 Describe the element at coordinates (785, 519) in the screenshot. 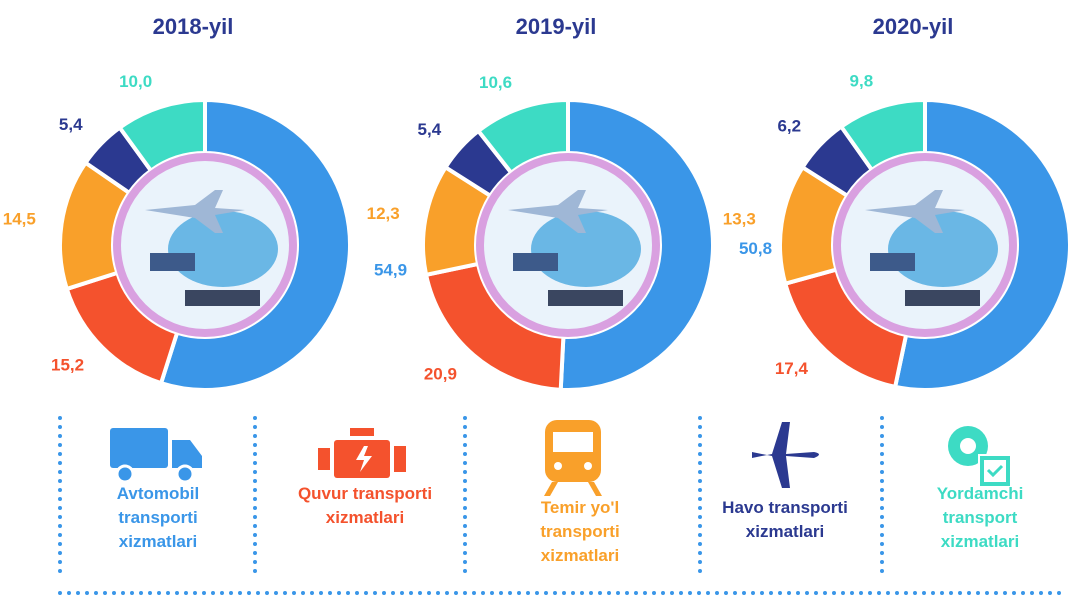

I see `legend-label: Havo transporti xizmatlari` at that location.